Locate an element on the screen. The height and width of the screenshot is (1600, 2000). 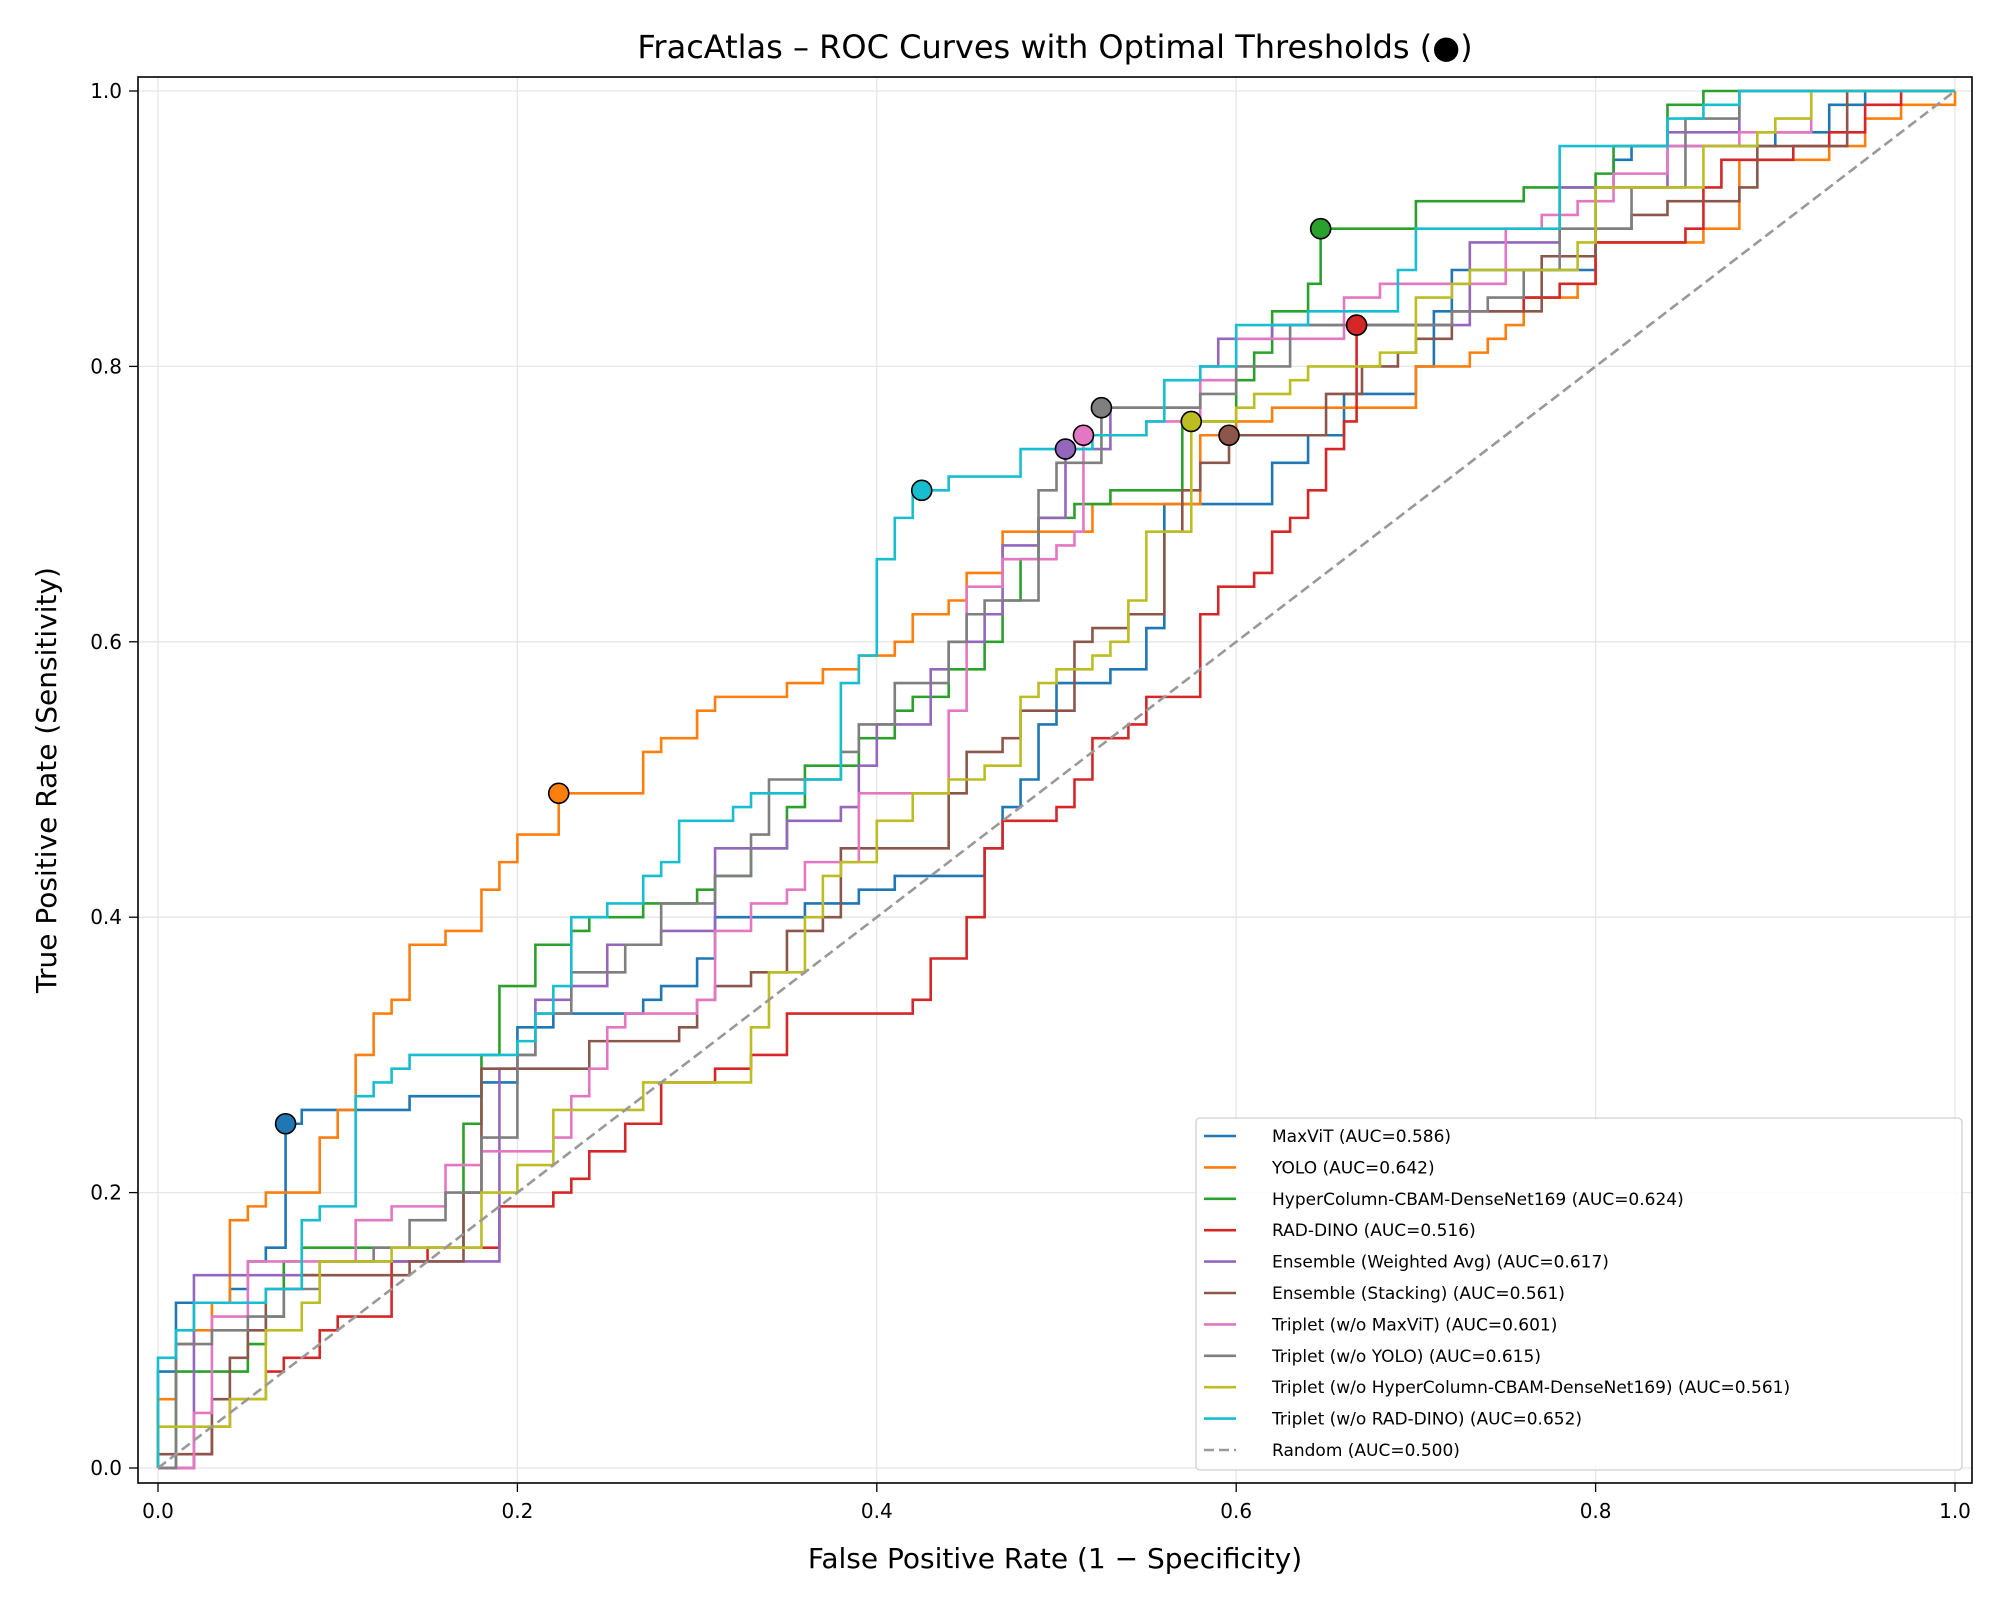
y-tick-label: 0.8 is located at coordinates (106, 366).